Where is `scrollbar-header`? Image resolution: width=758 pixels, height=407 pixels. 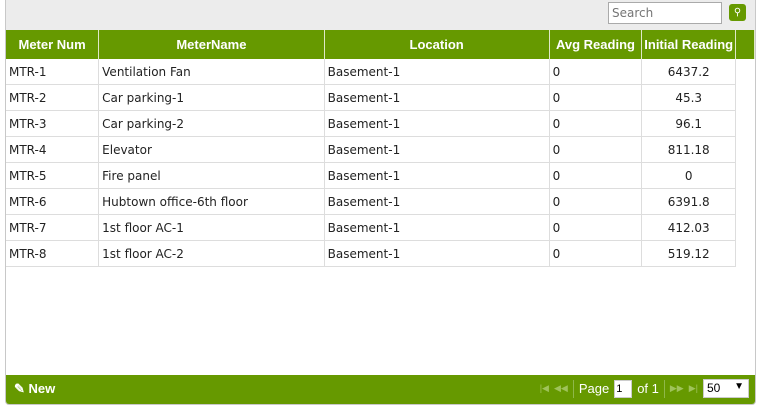 scrollbar-header is located at coordinates (745, 44).